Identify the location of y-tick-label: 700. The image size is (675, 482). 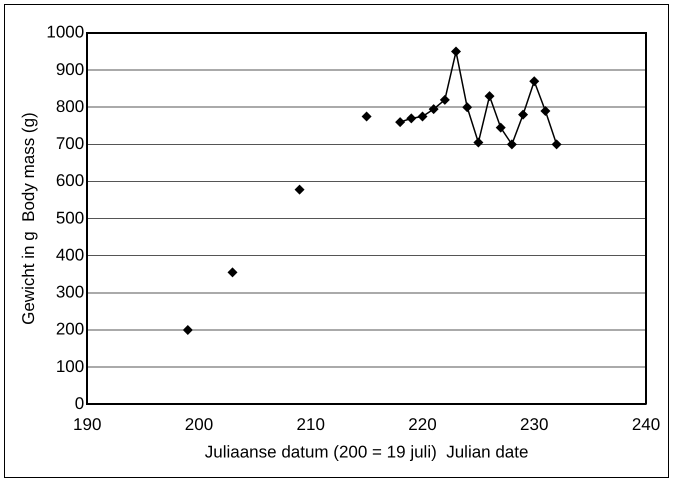
(70, 144).